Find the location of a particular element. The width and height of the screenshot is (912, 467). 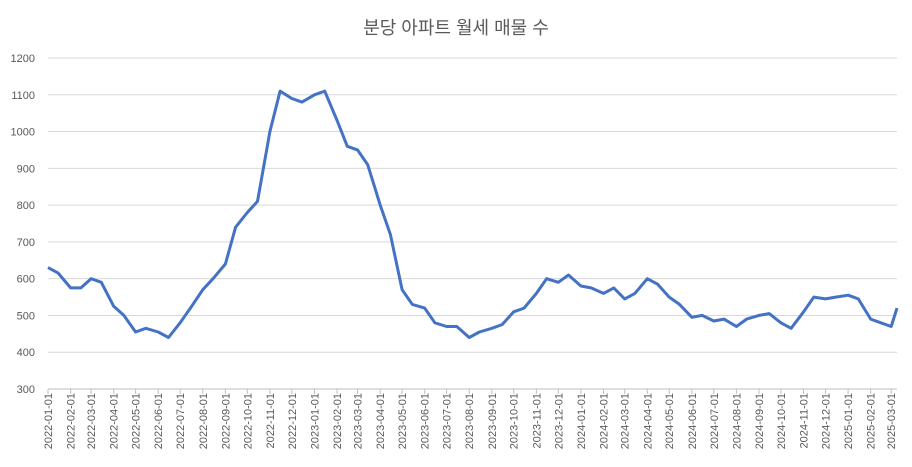

x-tick-label: 2024-04-01 is located at coordinates (648, 421).